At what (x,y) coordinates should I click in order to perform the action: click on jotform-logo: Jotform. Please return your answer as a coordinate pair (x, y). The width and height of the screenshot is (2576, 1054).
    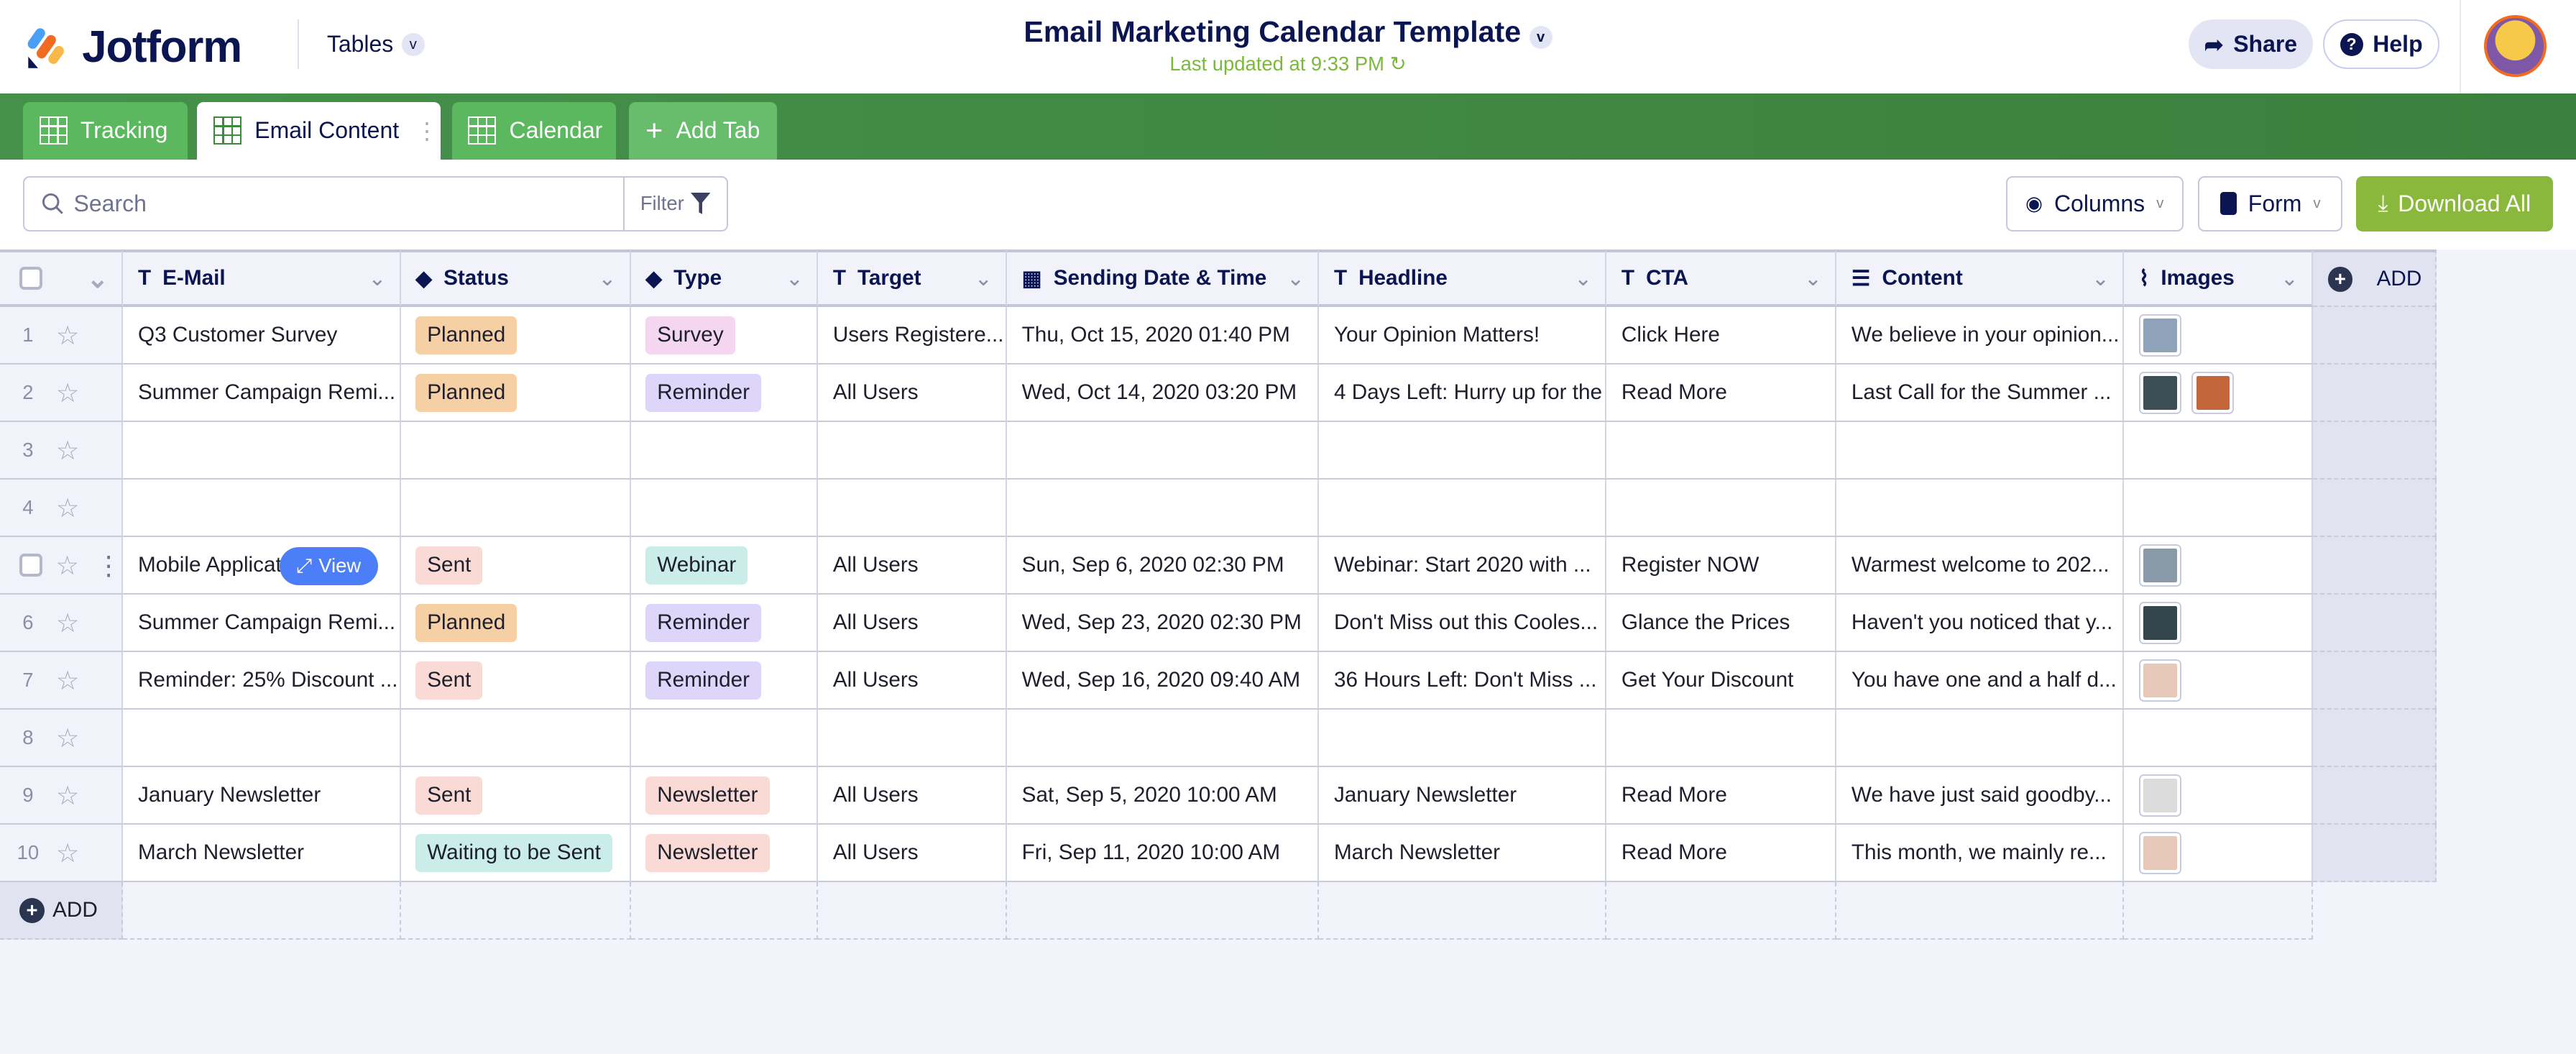
    Looking at the image, I should click on (134, 47).